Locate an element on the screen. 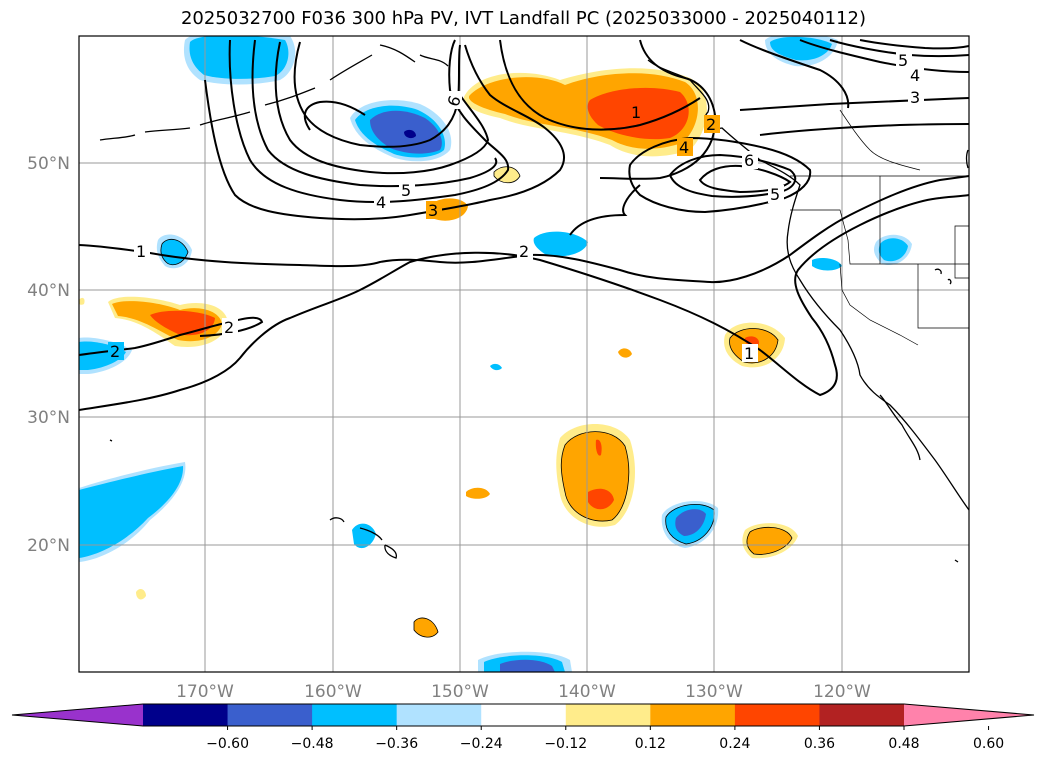 This screenshot has width=1047, height=765. colorbar-tick-label: −0.60 is located at coordinates (227, 744).